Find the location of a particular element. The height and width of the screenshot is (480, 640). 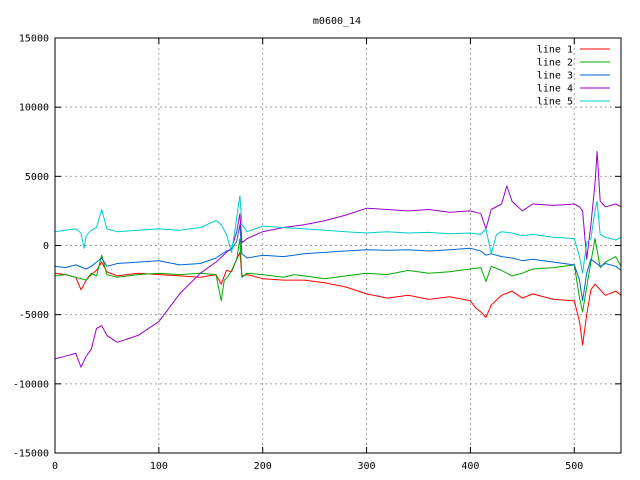

y-tick-label: -10000 is located at coordinates (31, 384).